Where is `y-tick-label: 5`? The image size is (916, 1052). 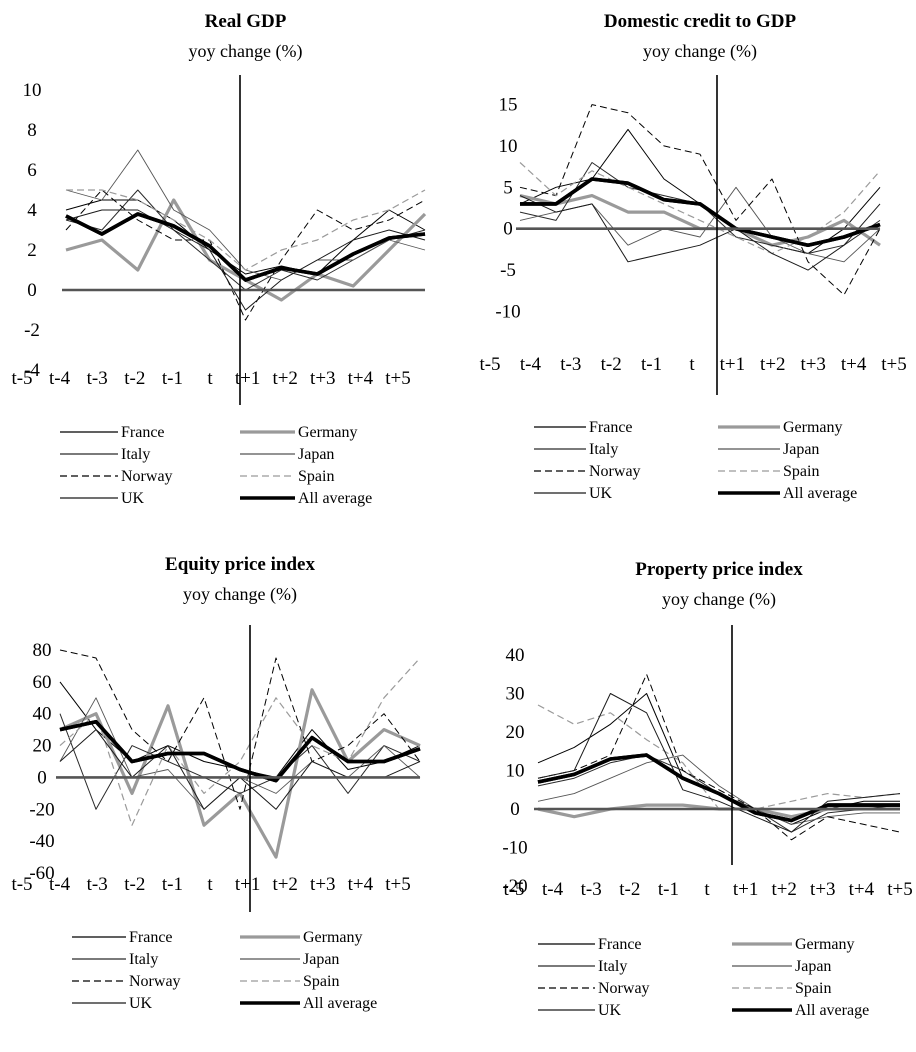 y-tick-label: 5 is located at coordinates (508, 187).